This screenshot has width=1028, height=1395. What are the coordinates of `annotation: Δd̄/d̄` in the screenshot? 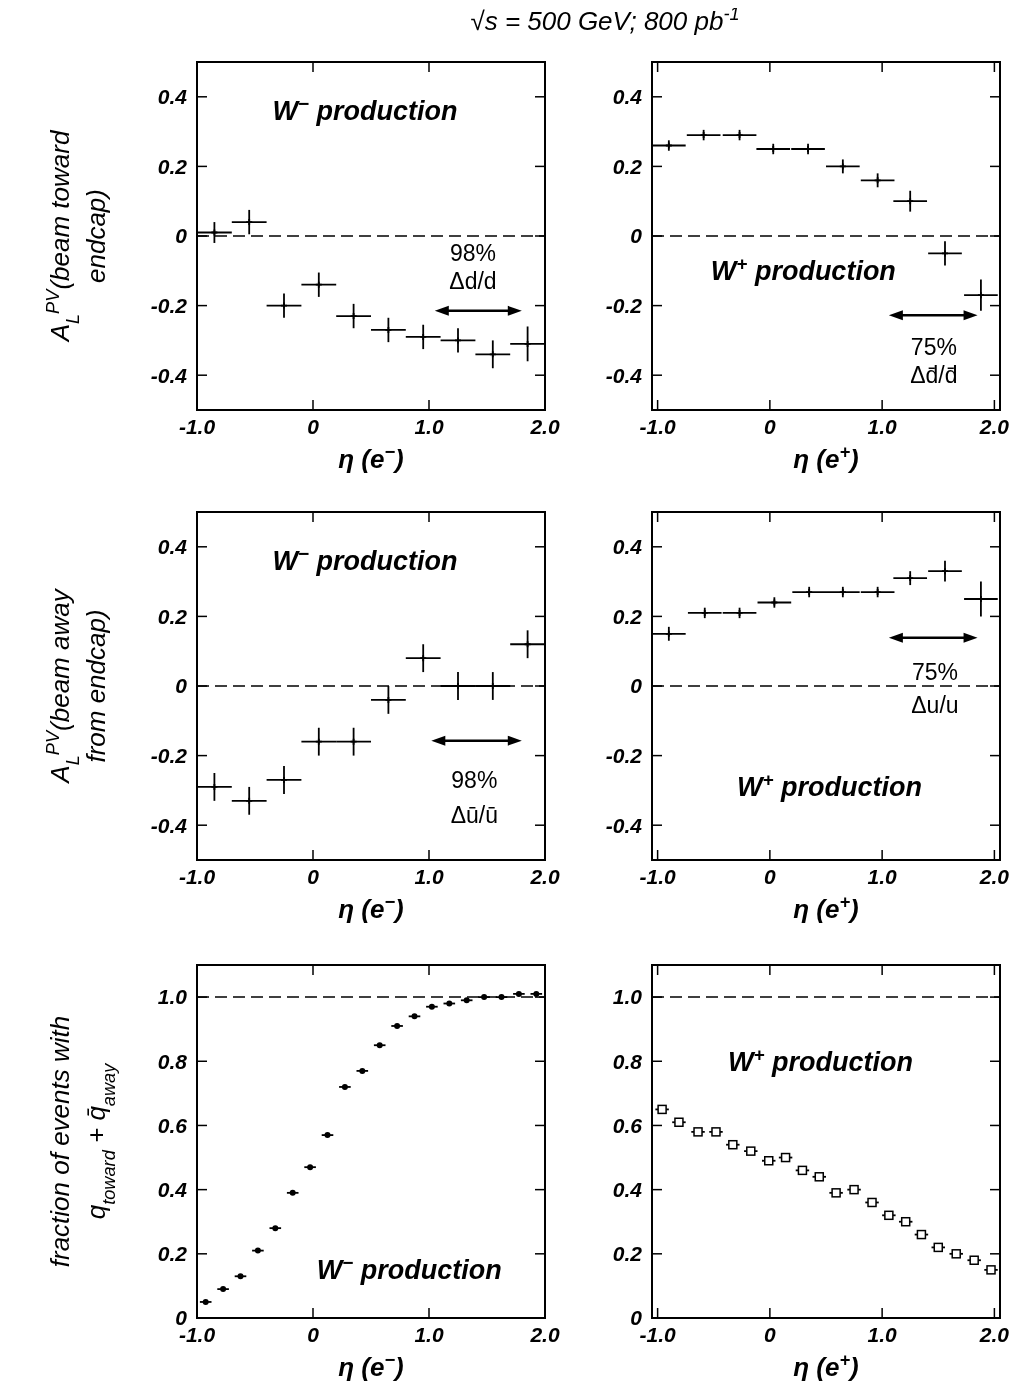 It's located at (934, 375).